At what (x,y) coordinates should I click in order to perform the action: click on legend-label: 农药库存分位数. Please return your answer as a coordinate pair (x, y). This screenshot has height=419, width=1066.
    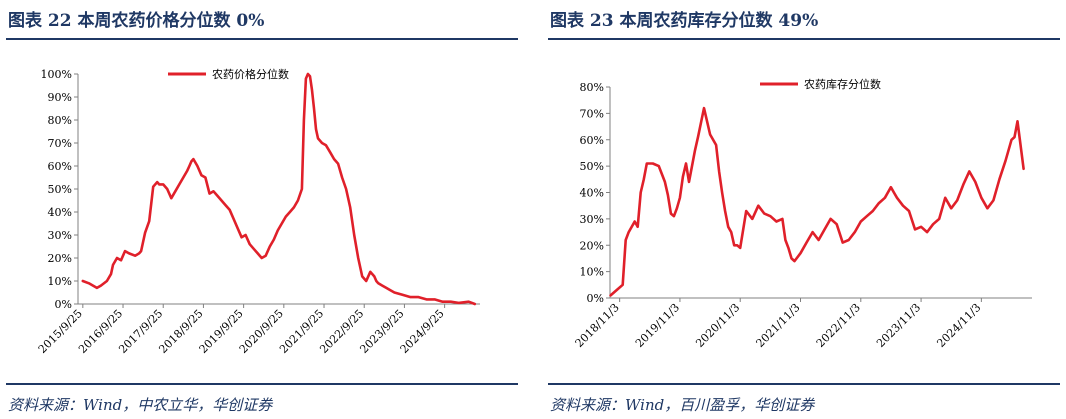
    Looking at the image, I should click on (842, 84).